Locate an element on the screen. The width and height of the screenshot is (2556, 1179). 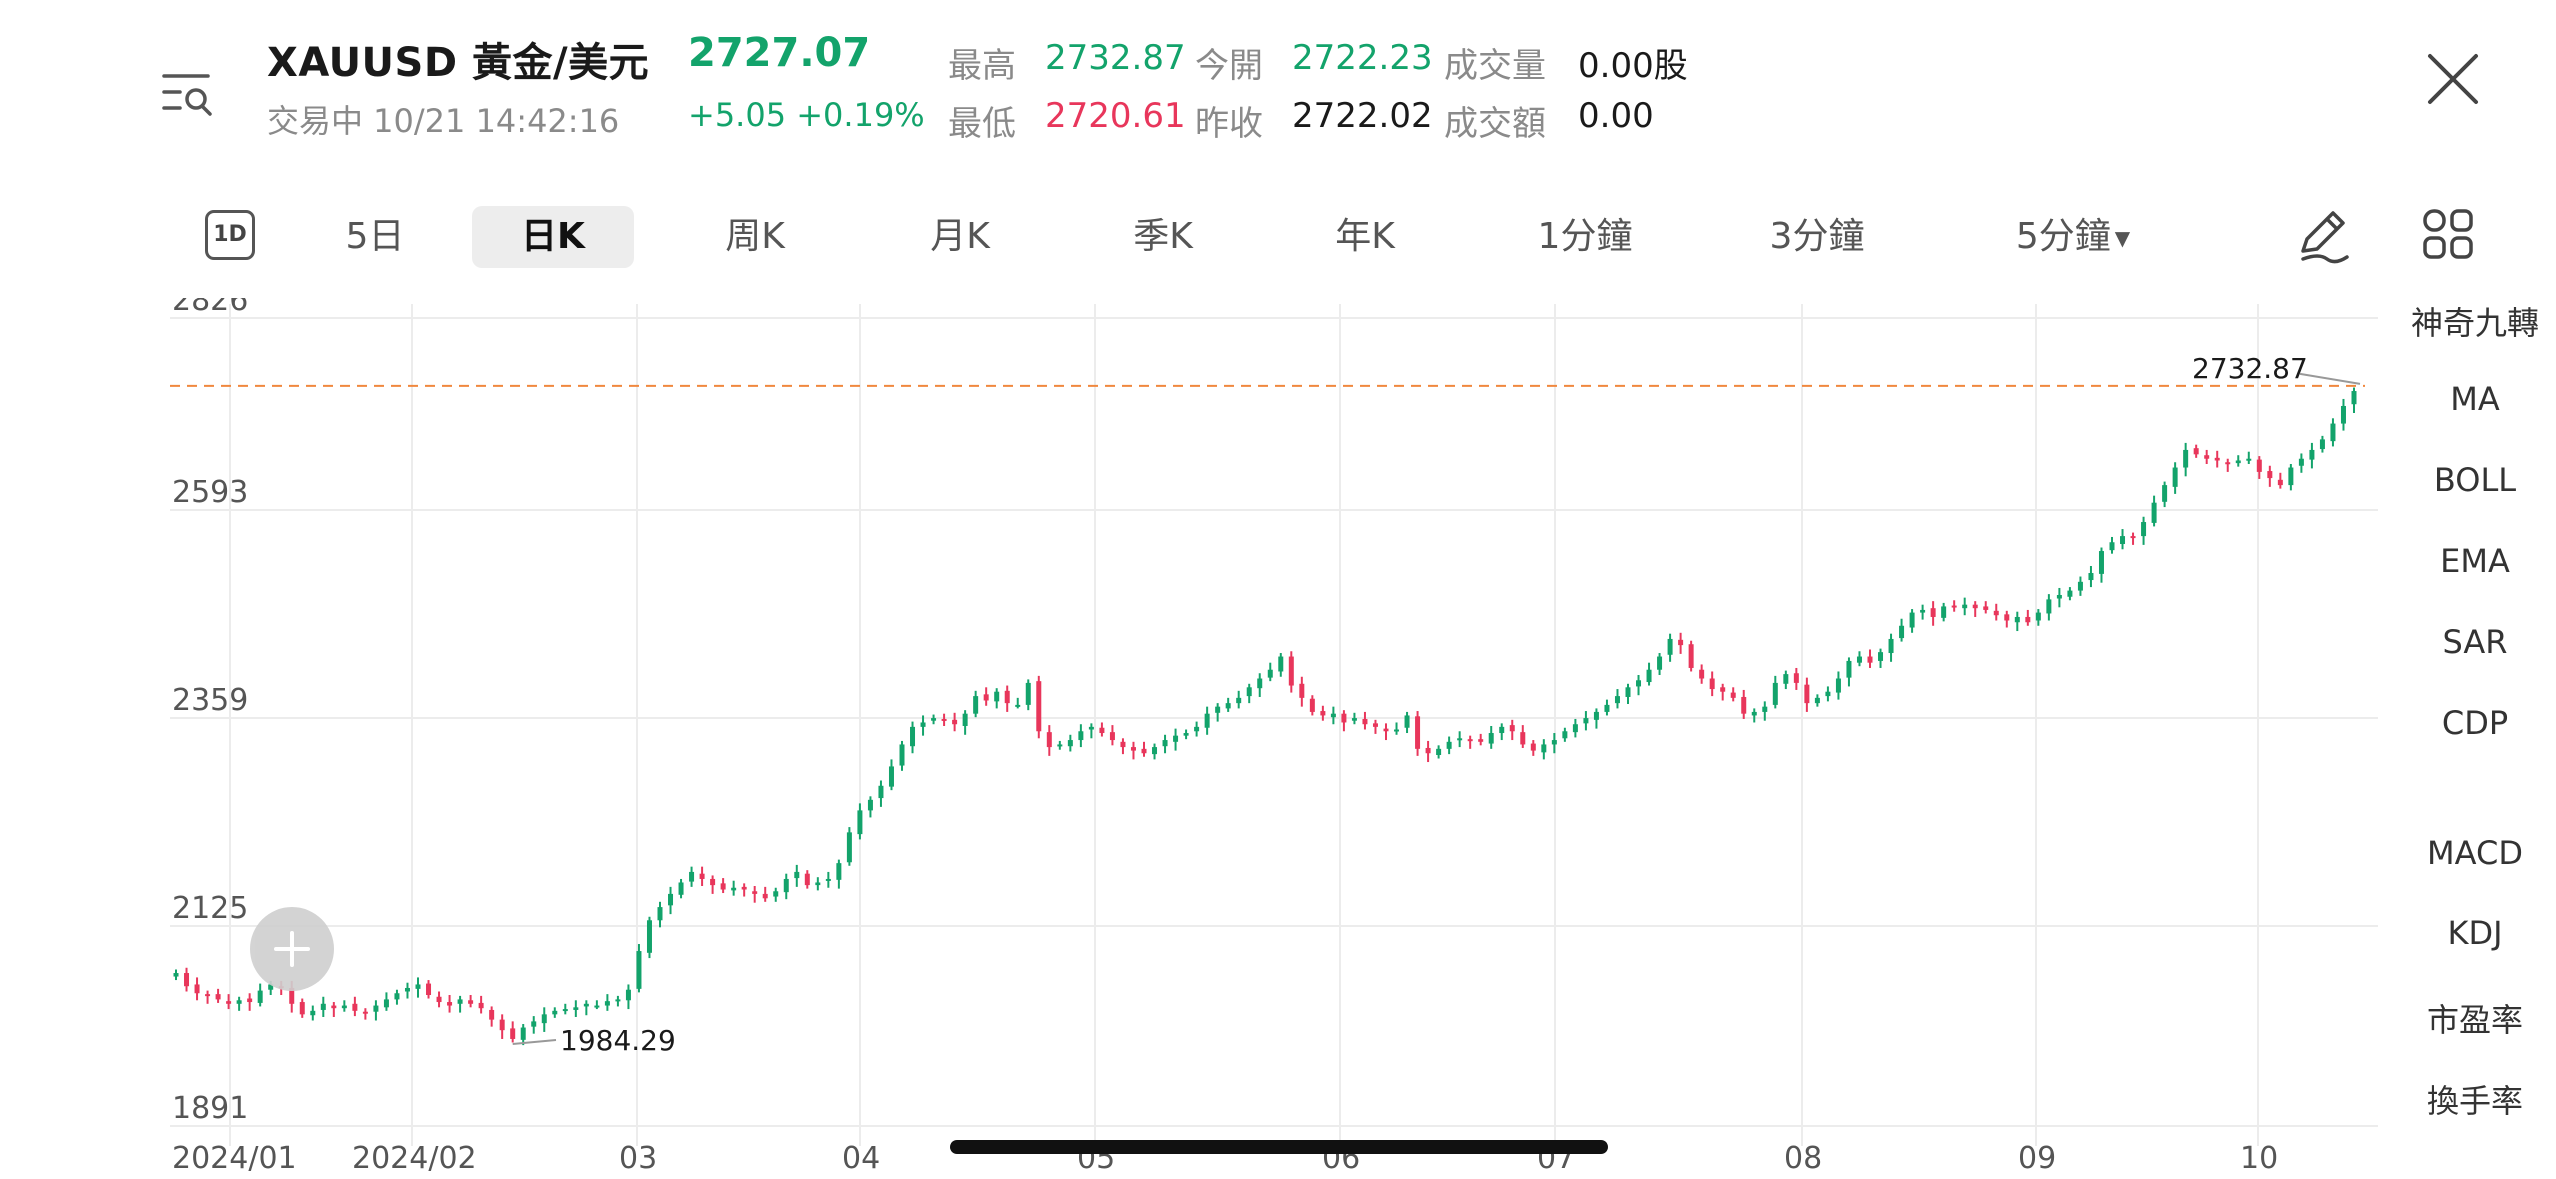
tab-daily-k: 日K is located at coordinates (553, 237).